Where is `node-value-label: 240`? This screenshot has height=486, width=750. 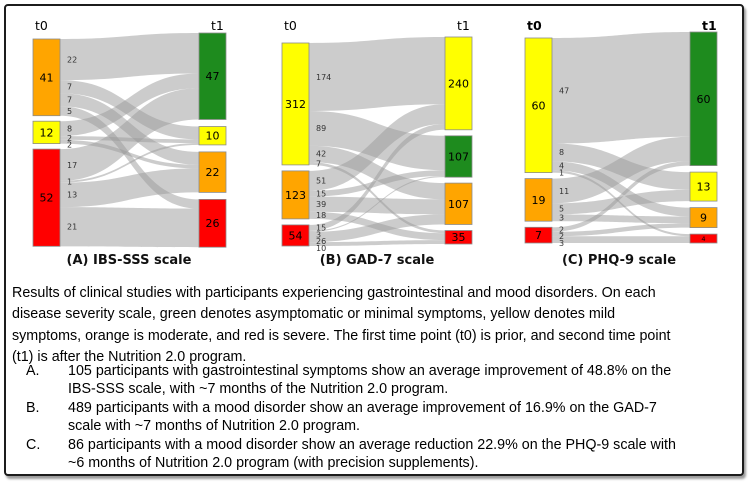 node-value-label: 240 is located at coordinates (458, 83).